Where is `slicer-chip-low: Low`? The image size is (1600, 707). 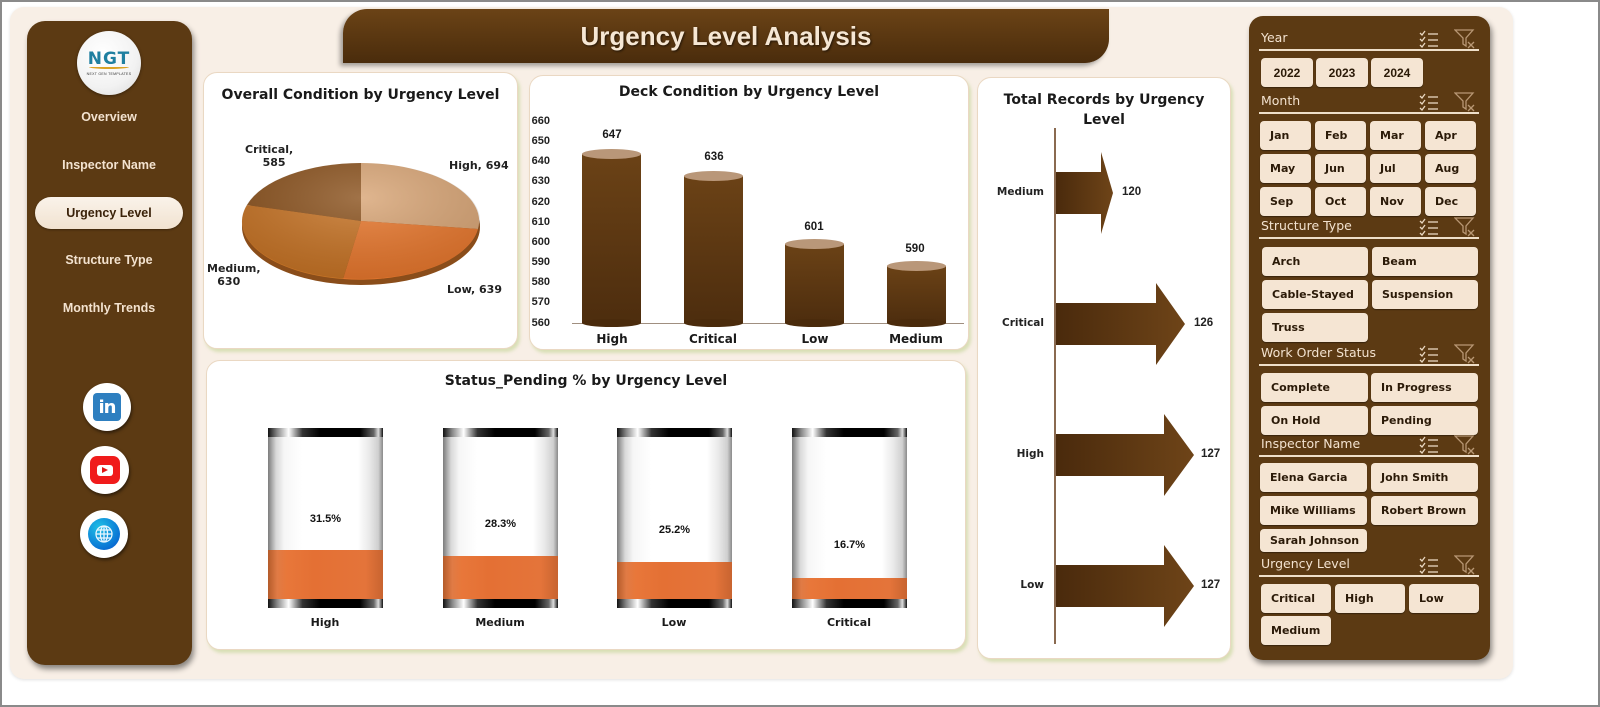 slicer-chip-low: Low is located at coordinates (1444, 598).